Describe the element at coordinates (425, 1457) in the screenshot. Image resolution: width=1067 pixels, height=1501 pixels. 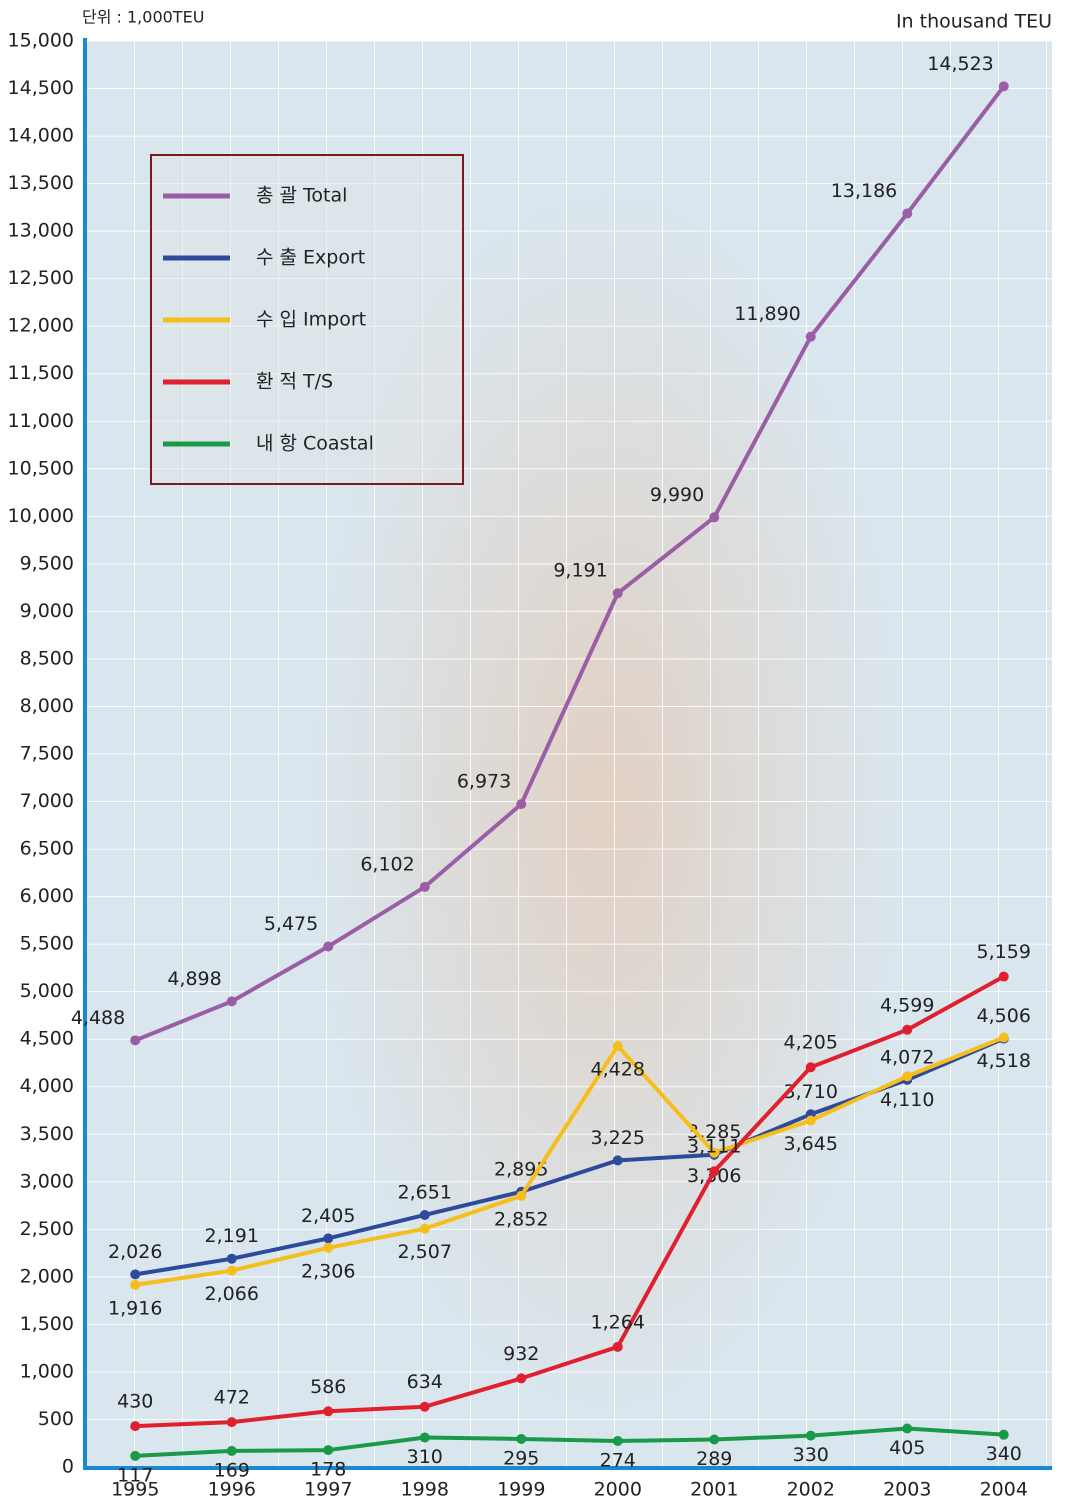
I see `data-label: 310` at that location.